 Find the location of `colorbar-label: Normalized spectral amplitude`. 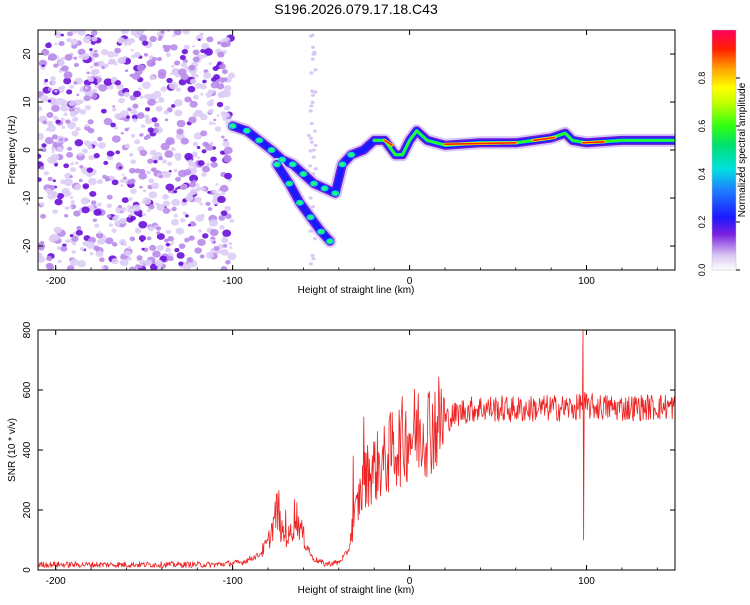

colorbar-label: Normalized spectral amplitude is located at coordinates (742, 149).